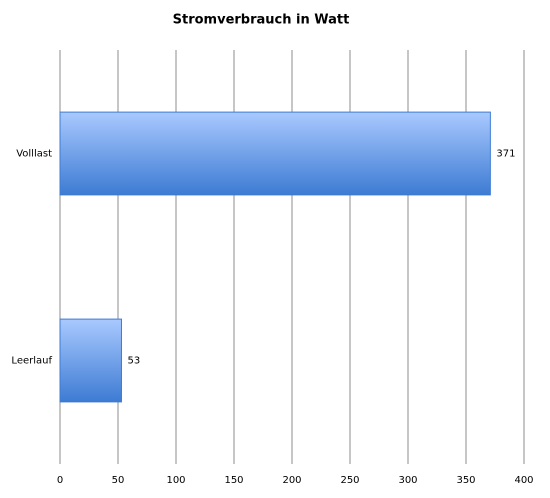  Describe the element at coordinates (291, 480) in the screenshot. I see `x-tick-label: 200` at that location.